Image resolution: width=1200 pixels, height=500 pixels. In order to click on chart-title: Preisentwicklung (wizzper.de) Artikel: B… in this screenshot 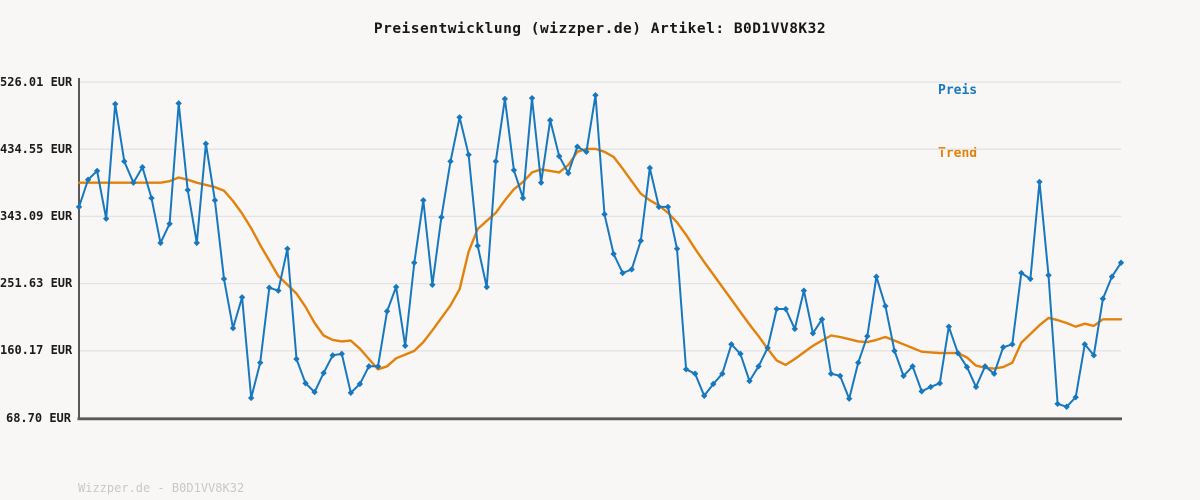, I will do `click(600, 29)`.